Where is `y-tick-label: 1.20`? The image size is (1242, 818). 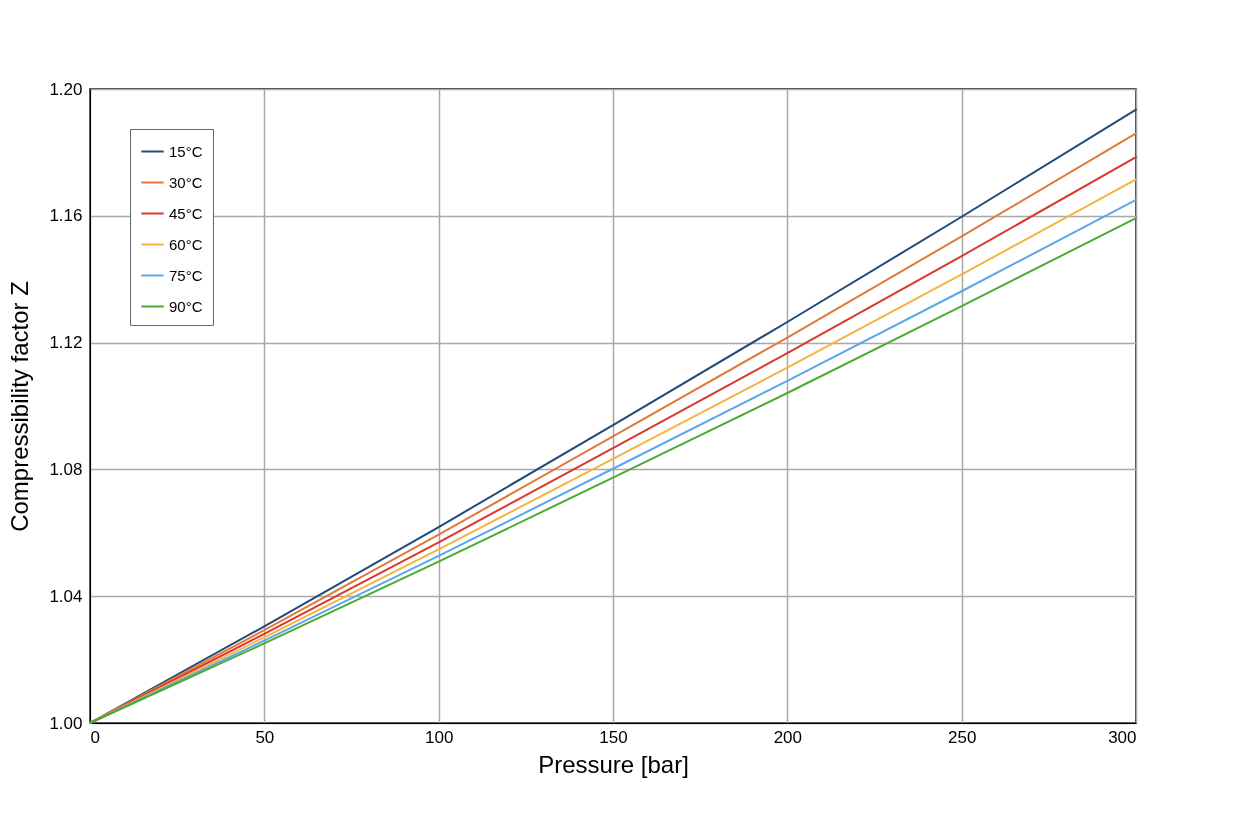
y-tick-label: 1.20 is located at coordinates (66, 89).